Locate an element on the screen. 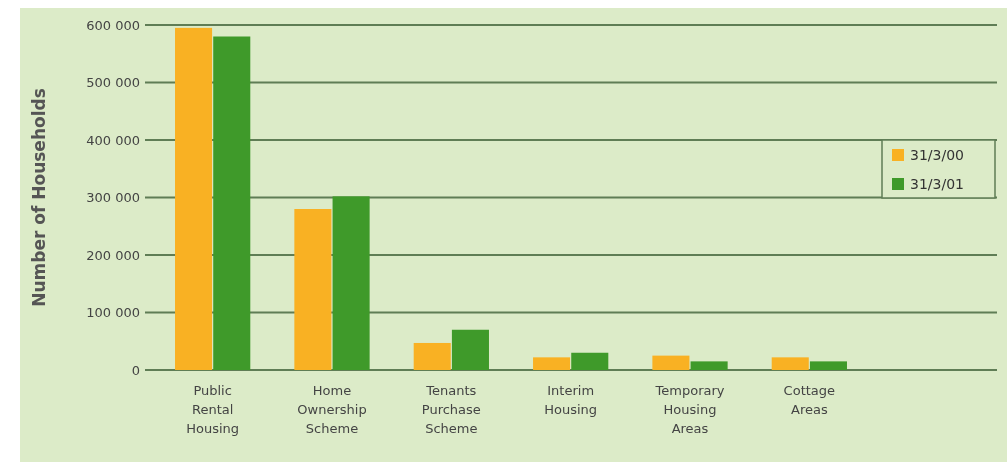 The height and width of the screenshot is (462, 1007). x-tick-label: Temporary Housing Areas is located at coordinates (689, 409).